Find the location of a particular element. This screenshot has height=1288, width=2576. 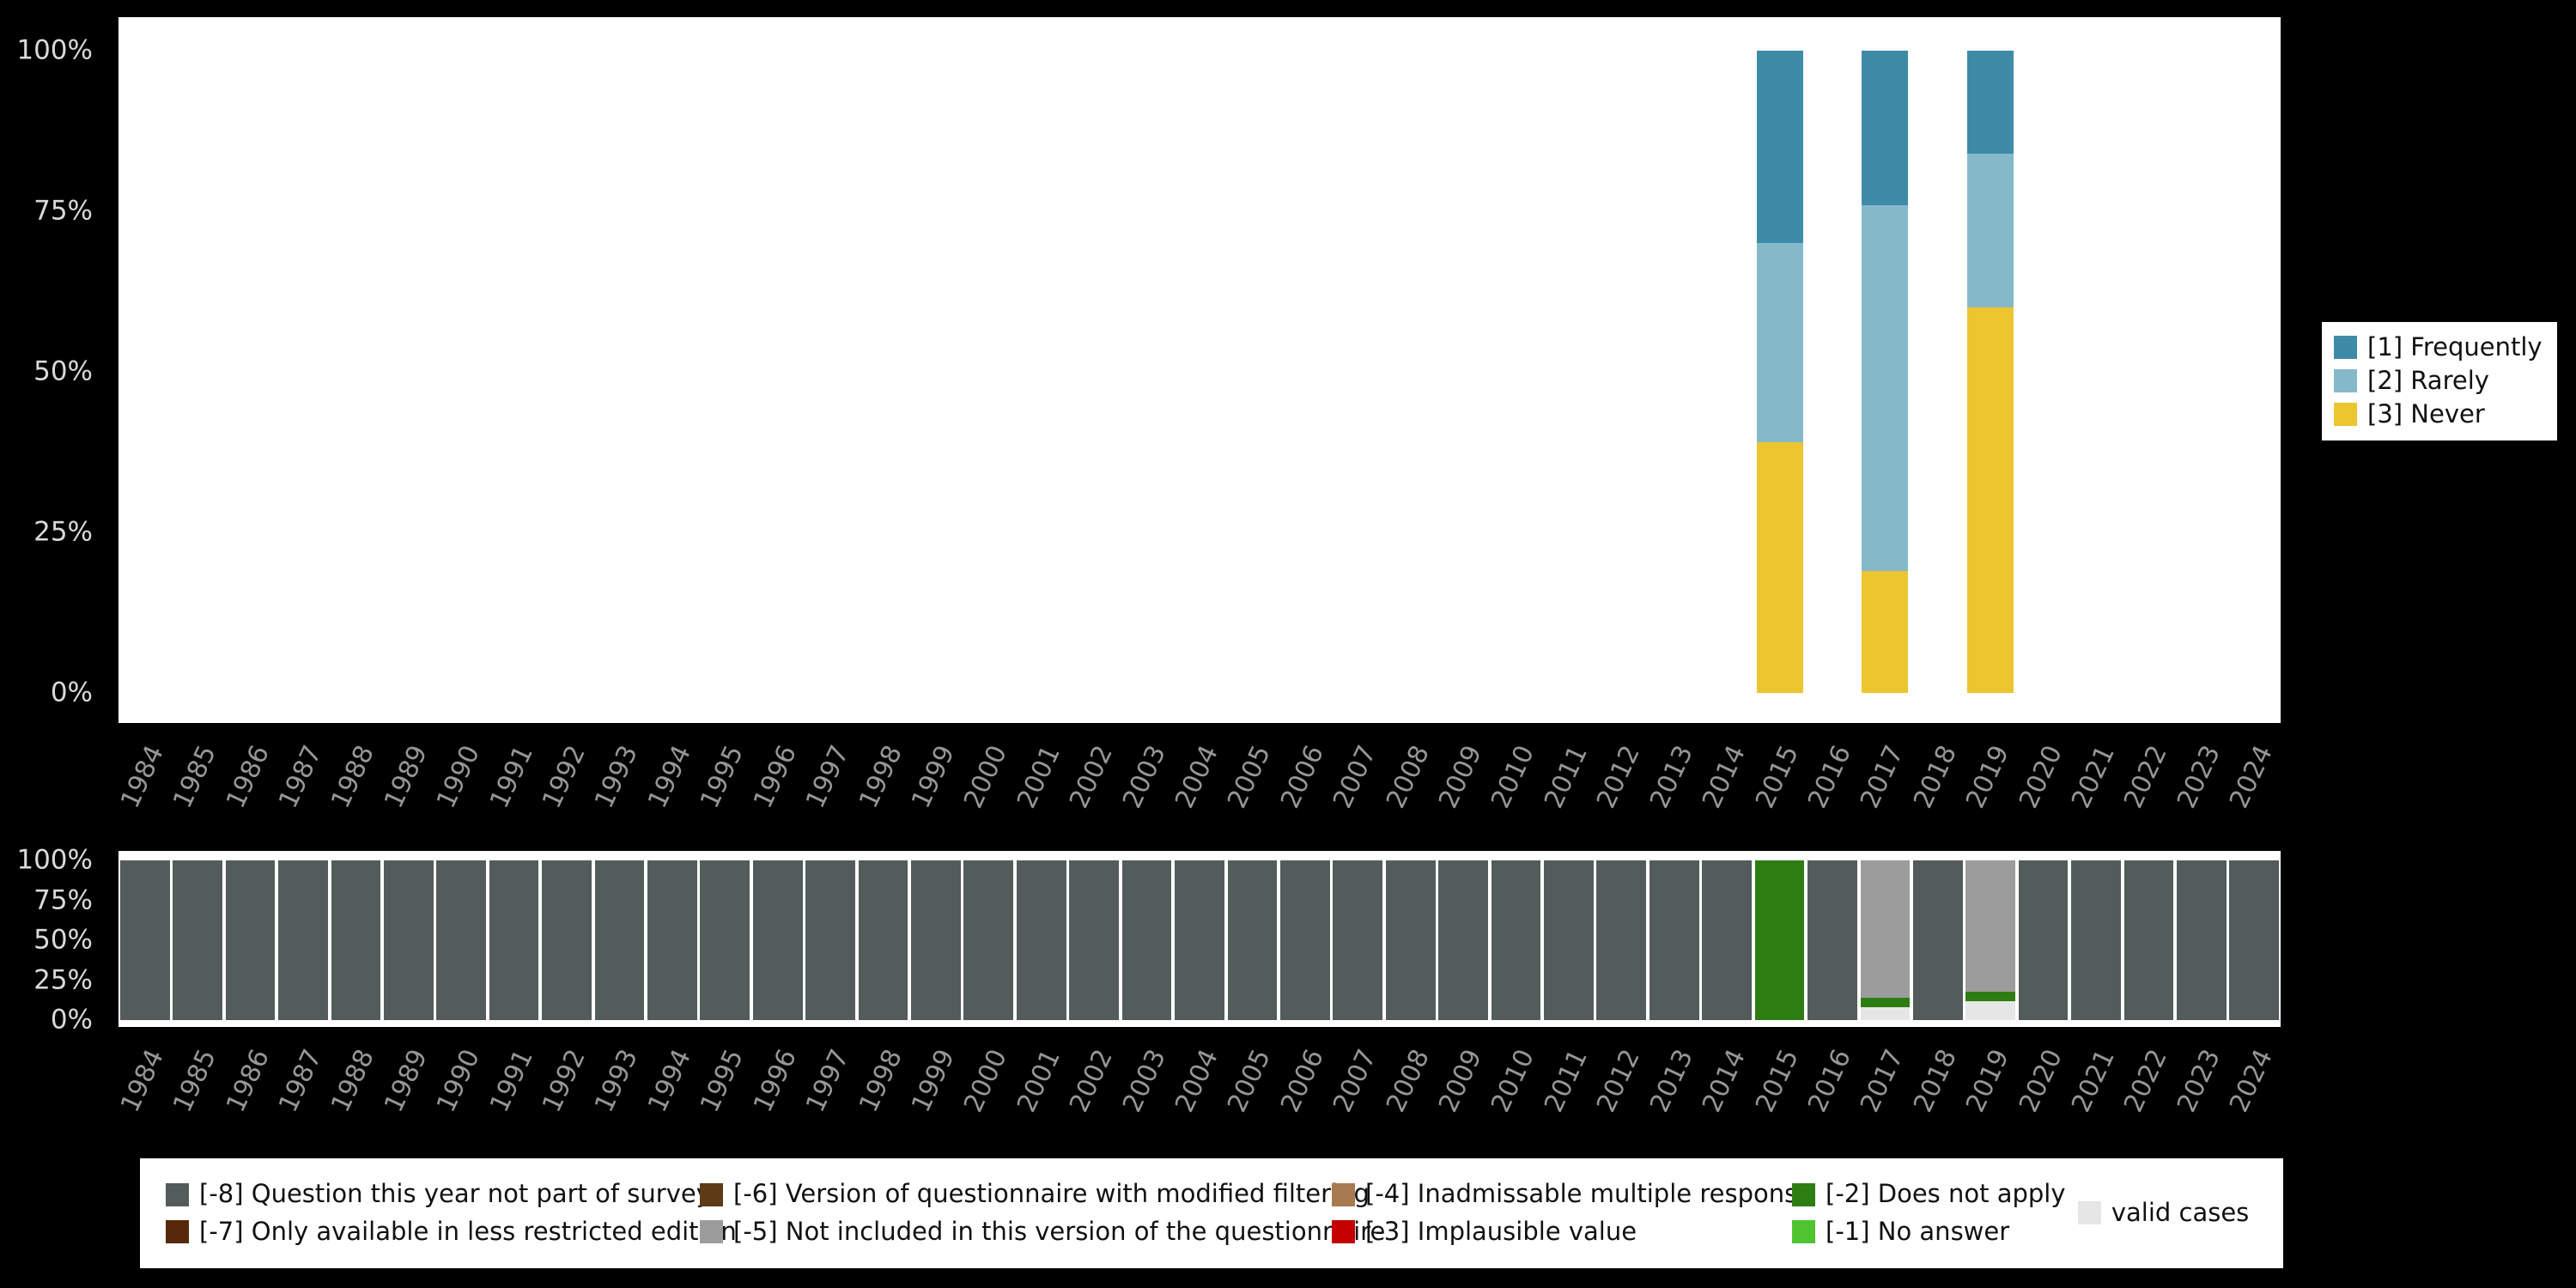

missing-bar-1987 is located at coordinates (303, 940).